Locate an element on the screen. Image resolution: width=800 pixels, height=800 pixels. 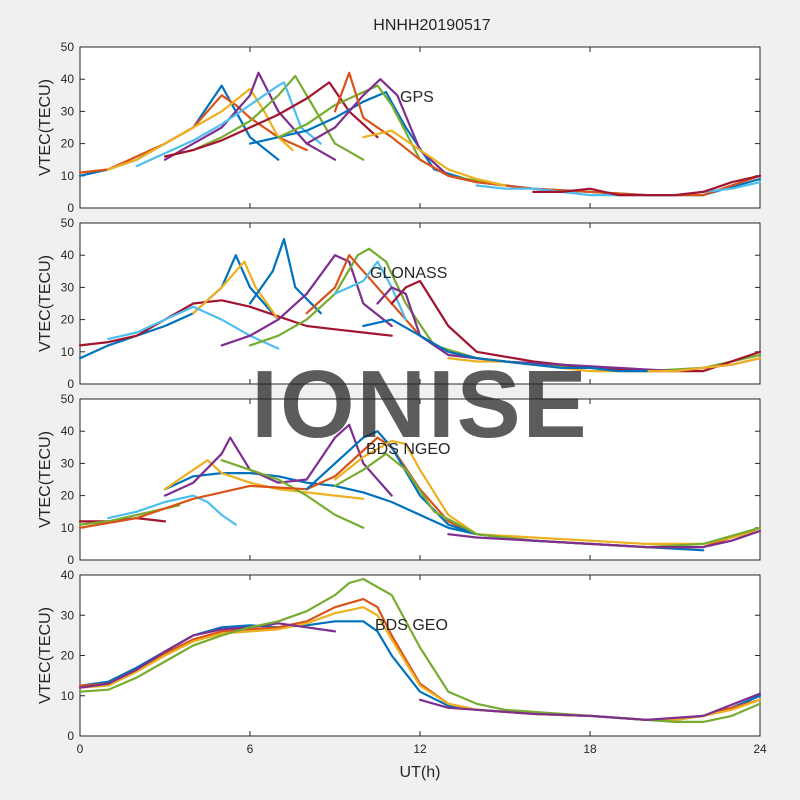
panel-label: GPS is located at coordinates (417, 97).